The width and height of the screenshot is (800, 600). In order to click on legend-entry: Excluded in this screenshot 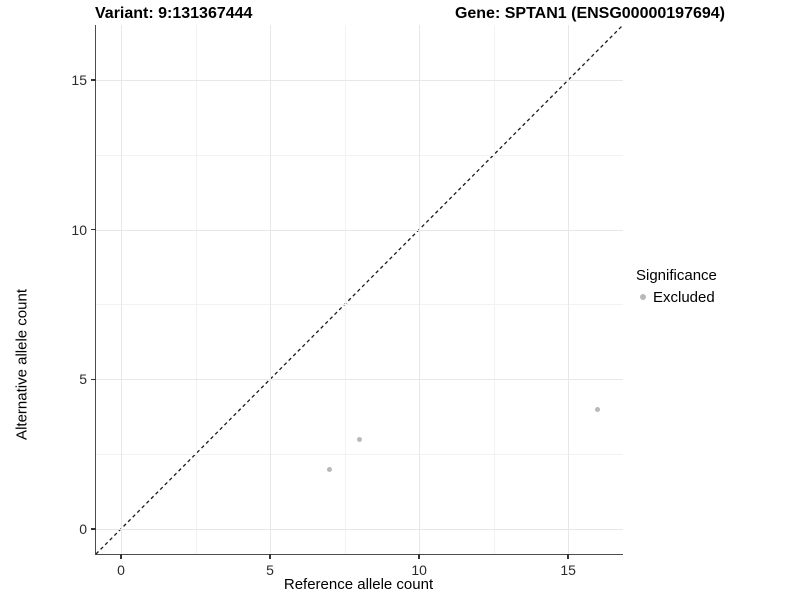, I will do `click(676, 297)`.